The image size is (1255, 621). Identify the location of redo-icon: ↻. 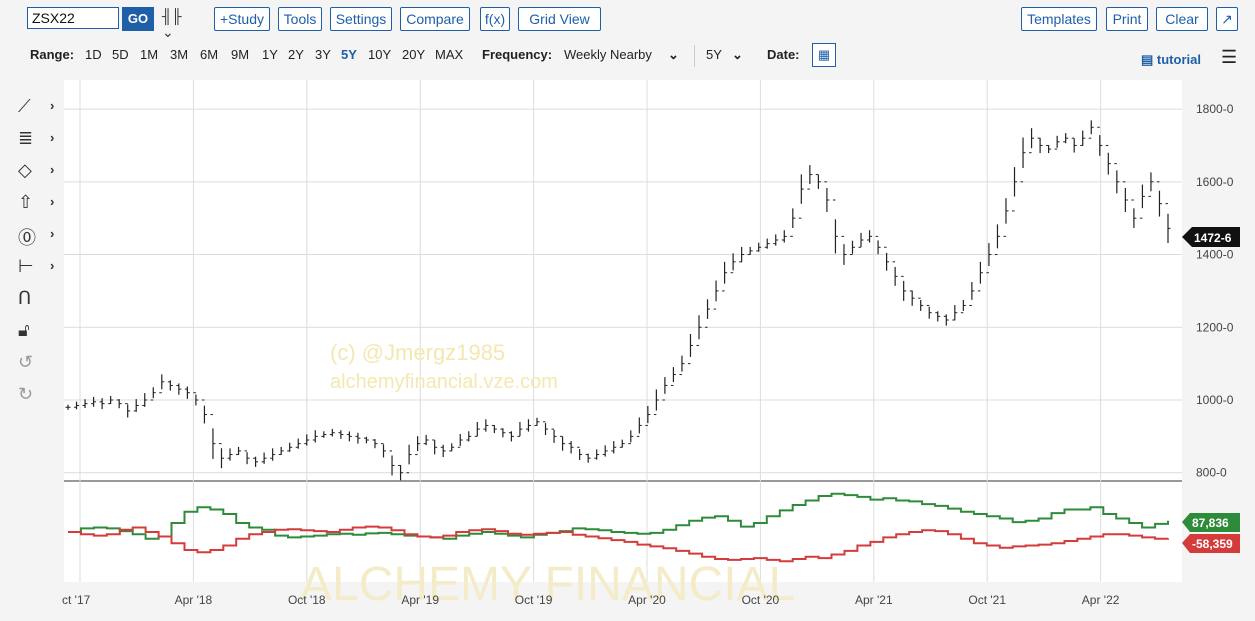
(26, 394).